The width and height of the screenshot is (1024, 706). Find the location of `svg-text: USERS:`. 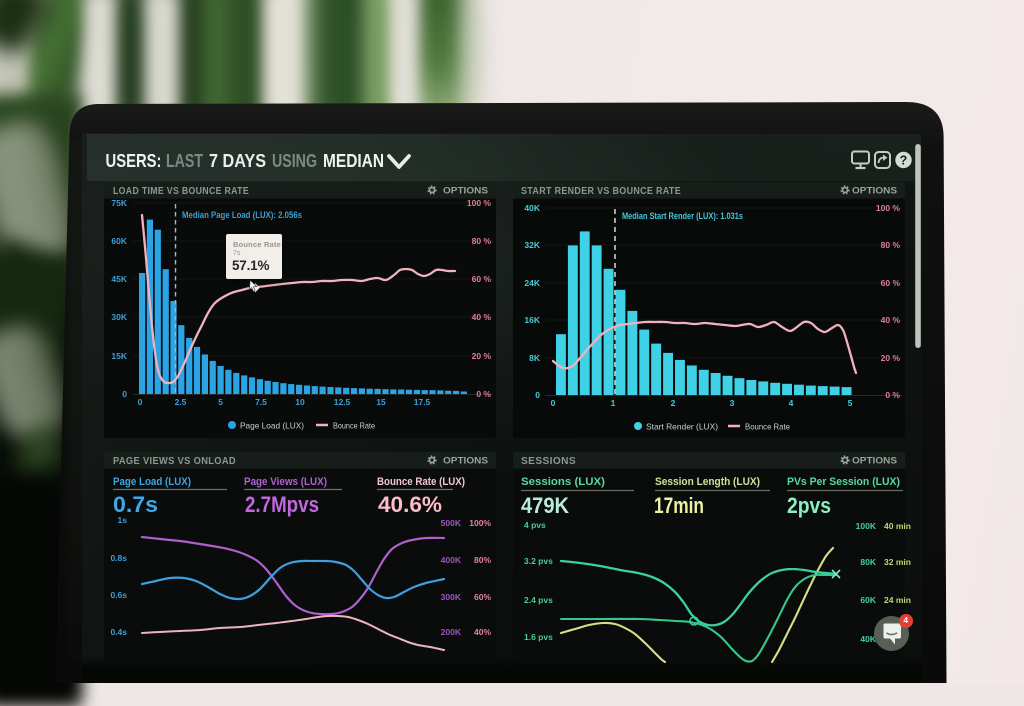

svg-text: USERS: is located at coordinates (134, 161).